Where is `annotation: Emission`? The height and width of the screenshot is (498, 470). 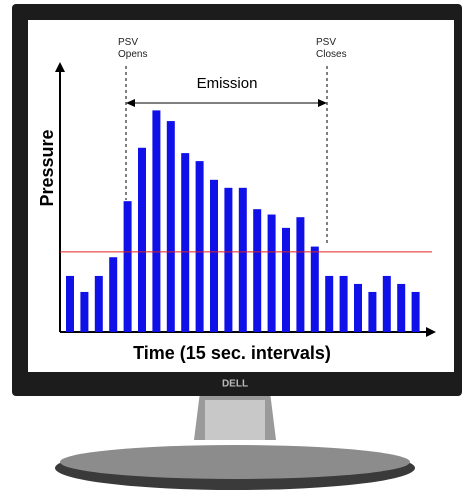
annotation: Emission is located at coordinates (227, 83).